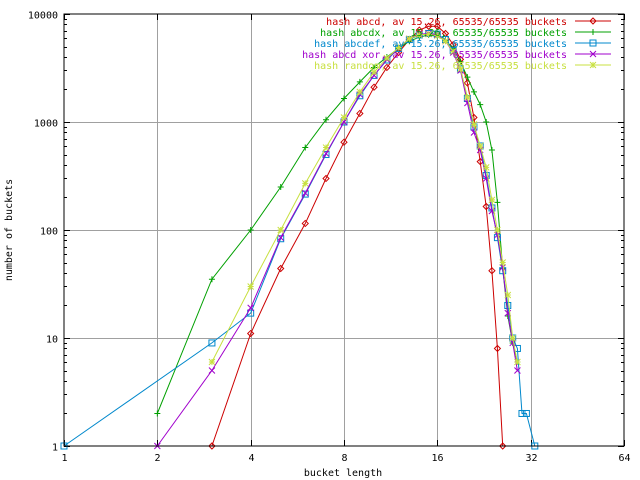 This screenshot has width=640, height=480. Describe the element at coordinates (46, 124) in the screenshot. I see `y-tick-label: 1000` at that location.